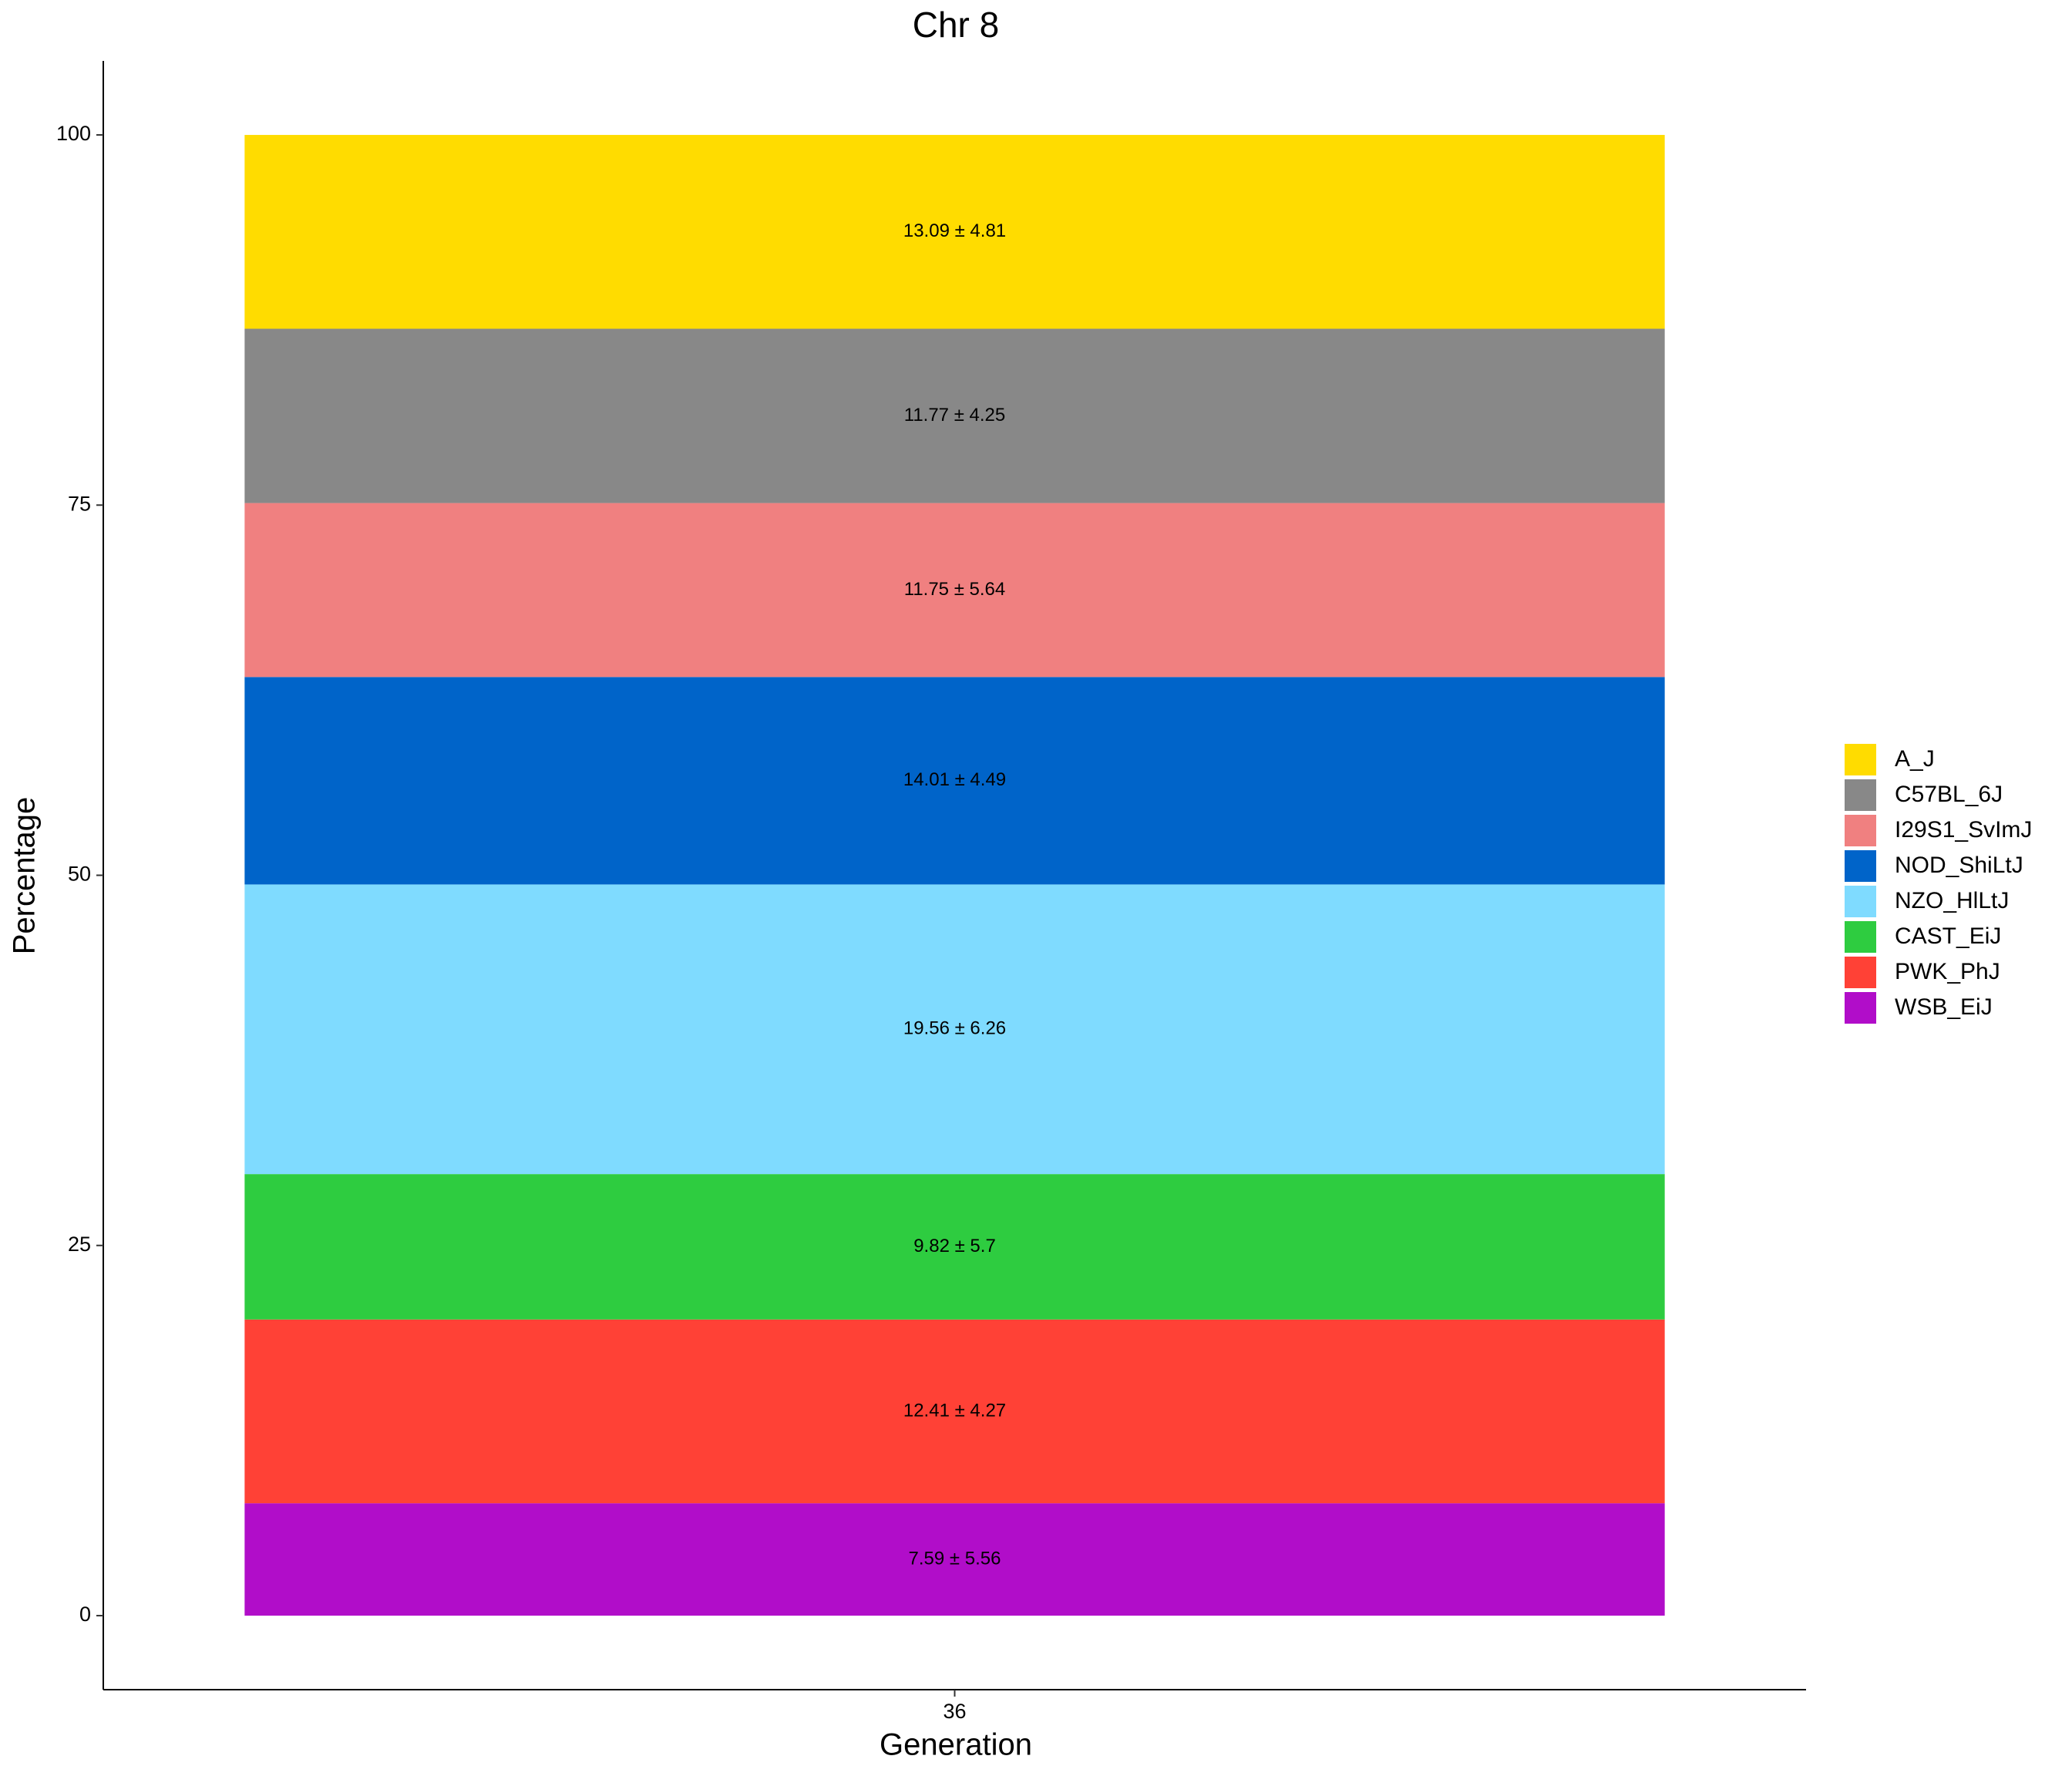 Image resolution: width=2072 pixels, height=1776 pixels. I want to click on value-label: 14.01 ± 4.49, so click(955, 780).